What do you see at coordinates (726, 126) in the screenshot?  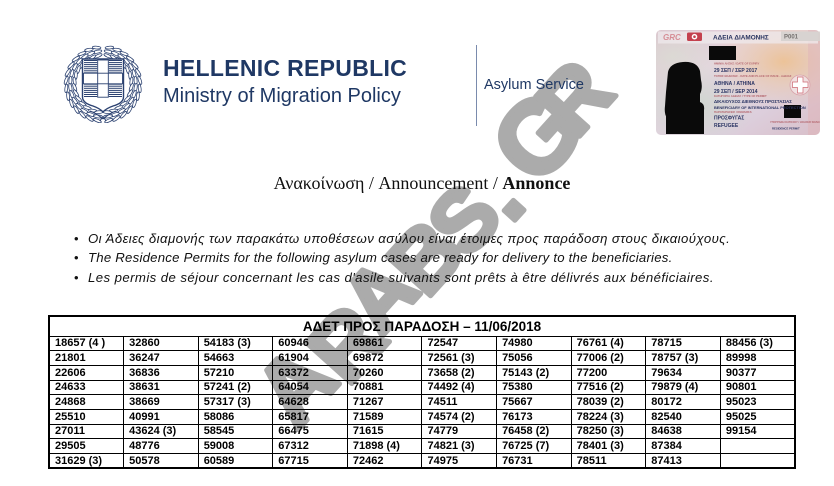 I see `svg-text: REFUGEE` at bounding box center [726, 126].